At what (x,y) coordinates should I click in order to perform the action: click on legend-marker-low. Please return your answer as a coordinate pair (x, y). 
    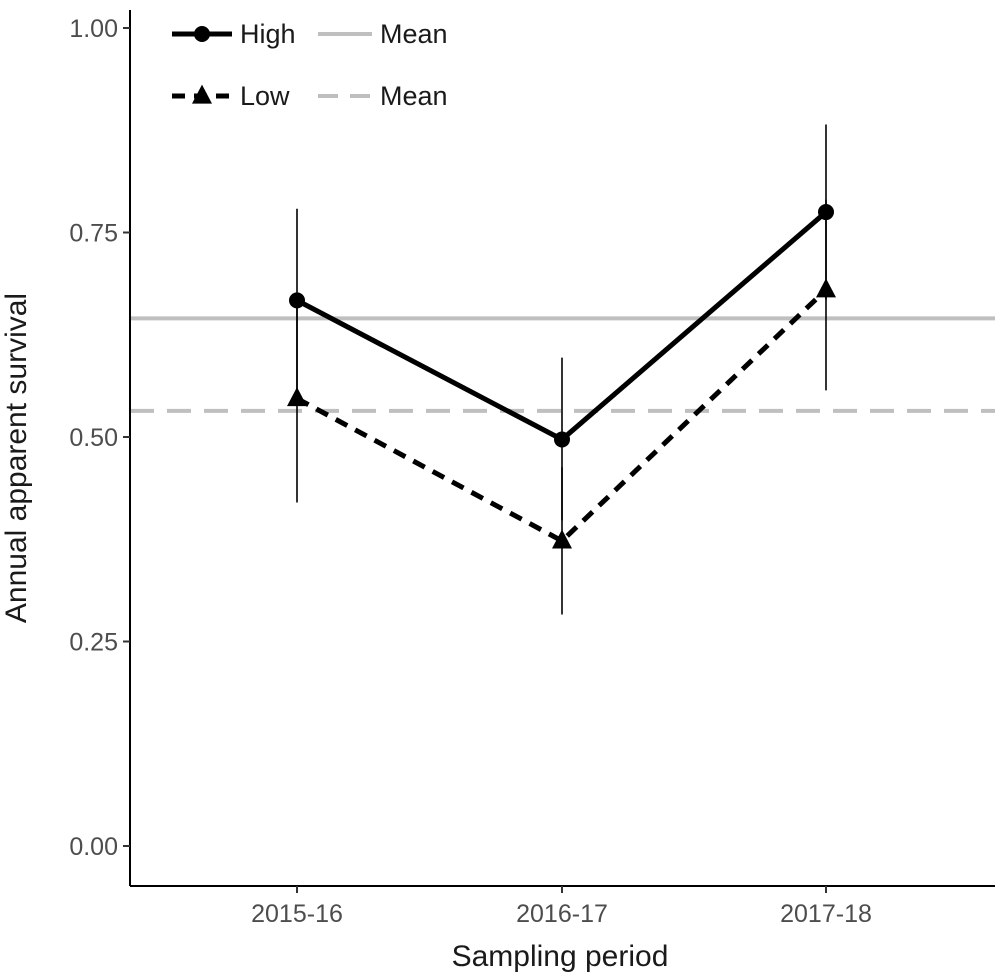
    Looking at the image, I should click on (202, 94).